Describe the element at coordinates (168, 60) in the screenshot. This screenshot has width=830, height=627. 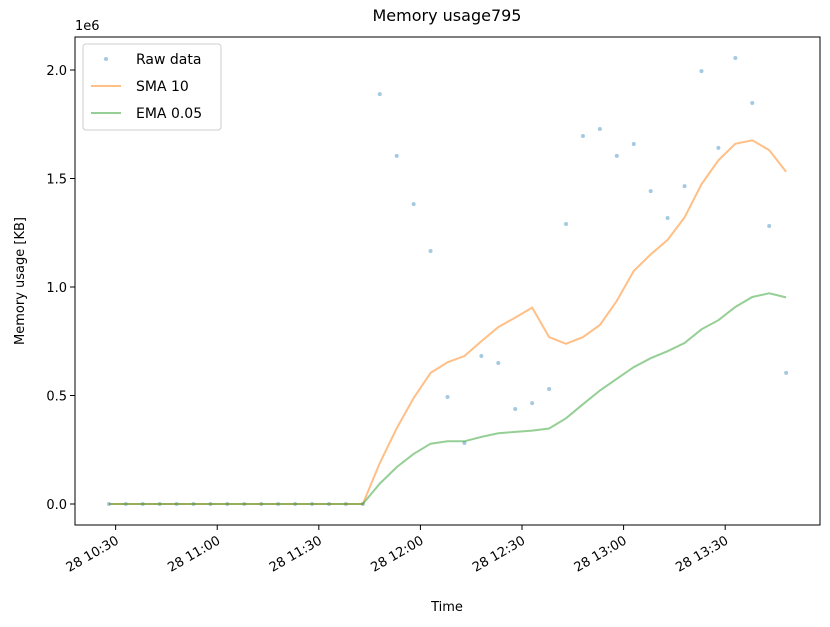
I see `legend-label: Raw data` at that location.